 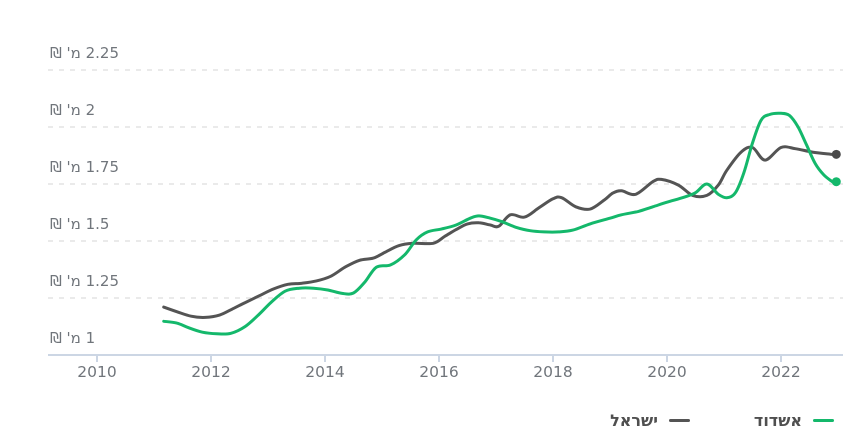 What do you see at coordinates (634, 420) in the screenshot?
I see `legend-label-israel: ישראל` at bounding box center [634, 420].